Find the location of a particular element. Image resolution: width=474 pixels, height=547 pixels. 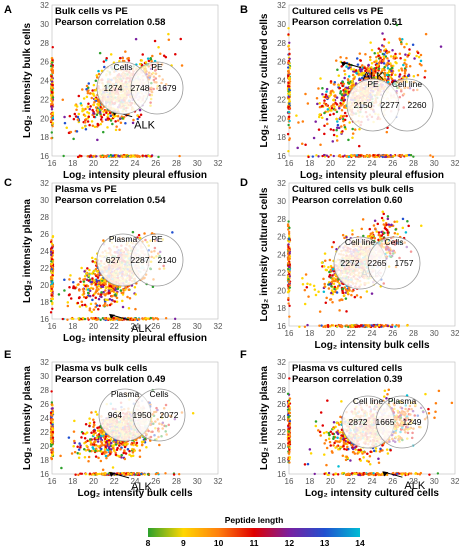

y-tick-label: 26 is located at coordinates (281, 237).